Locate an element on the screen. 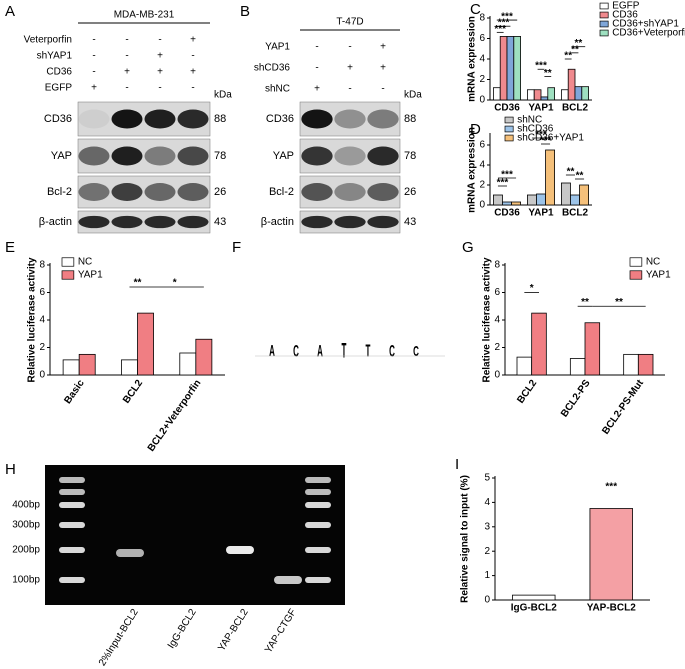  legend-label: shNC is located at coordinates (529, 120).